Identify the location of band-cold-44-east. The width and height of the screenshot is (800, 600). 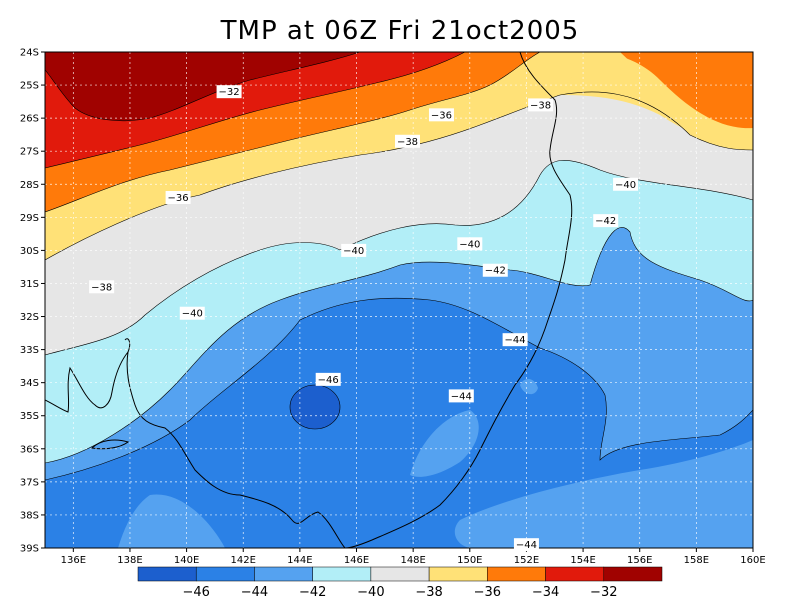
(444, 443).